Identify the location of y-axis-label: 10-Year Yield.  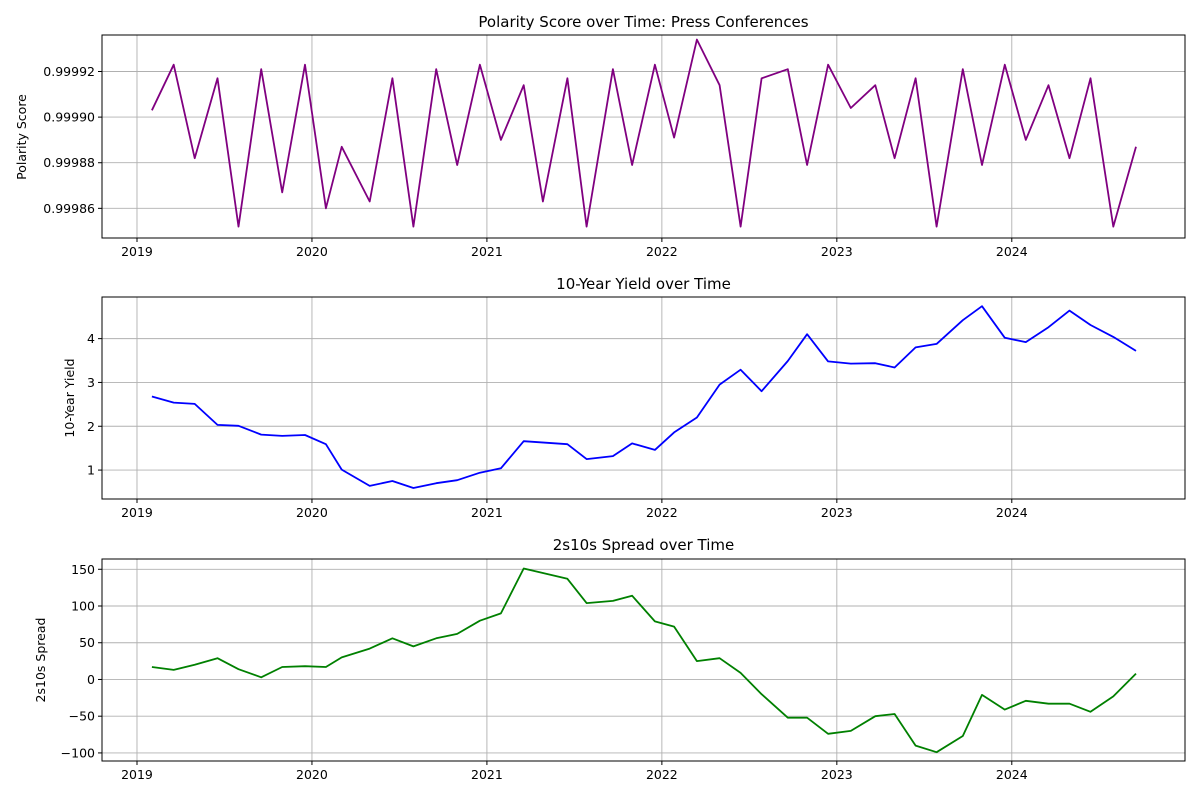
(69, 397).